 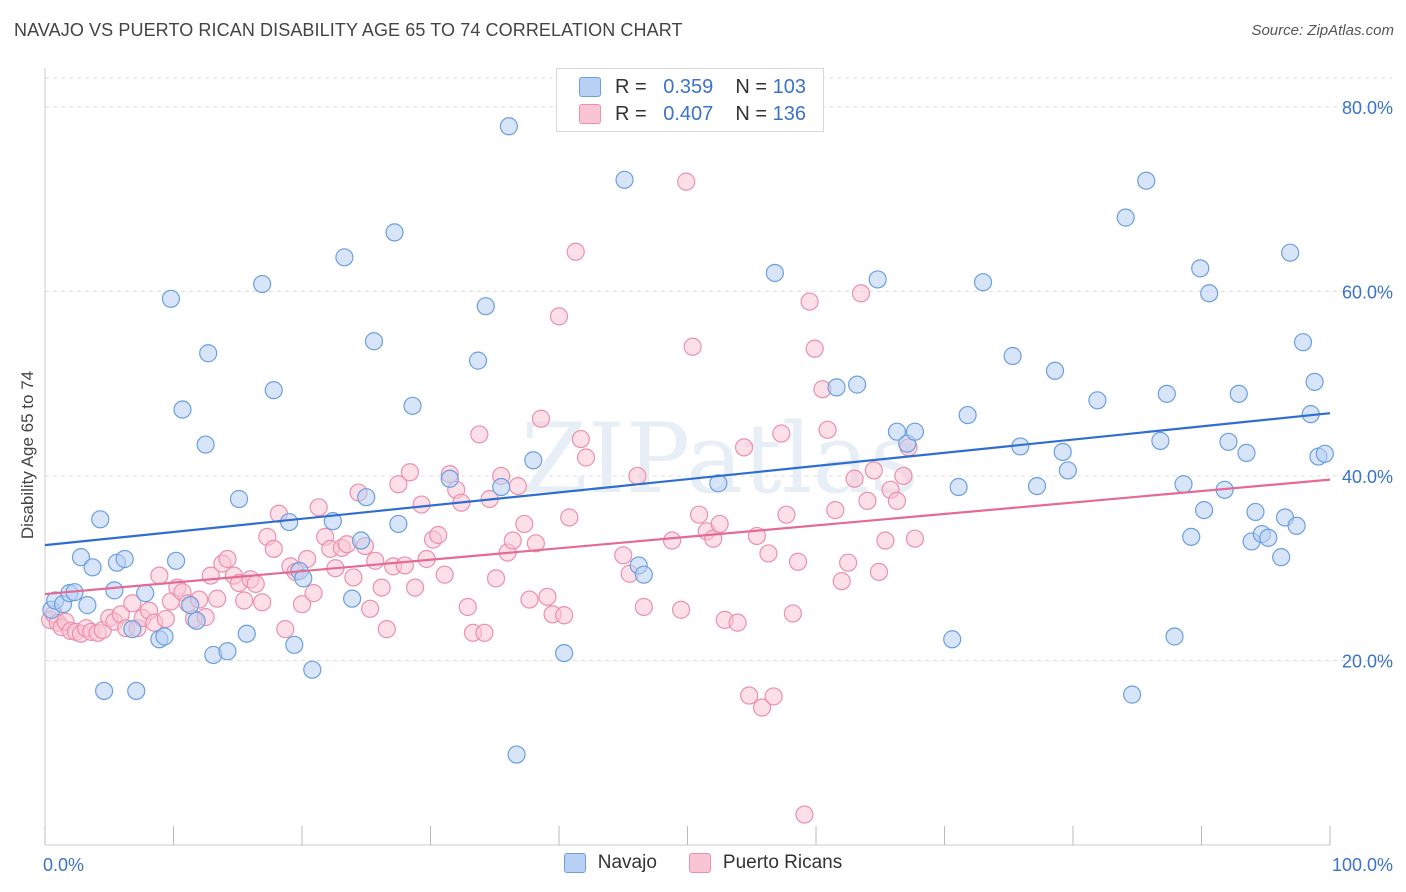 I want to click on legend-row-navajo: R = 0.359 N = 103, so click(x=692, y=87).